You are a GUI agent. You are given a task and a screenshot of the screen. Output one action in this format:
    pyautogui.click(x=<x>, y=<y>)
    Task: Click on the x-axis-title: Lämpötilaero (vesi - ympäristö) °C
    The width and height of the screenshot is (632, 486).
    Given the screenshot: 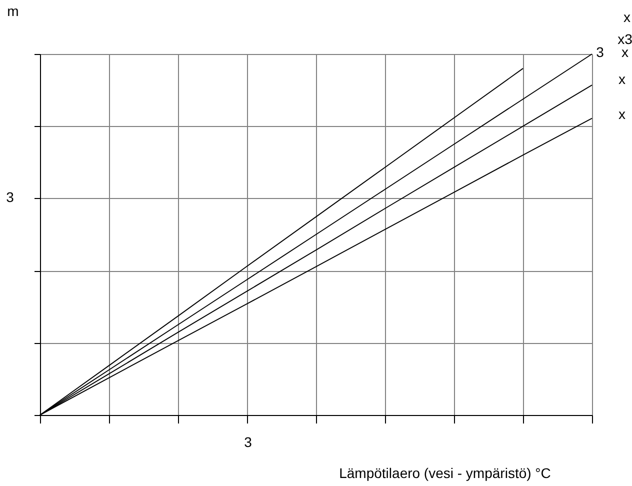 What is the action you would take?
    pyautogui.click(x=445, y=473)
    